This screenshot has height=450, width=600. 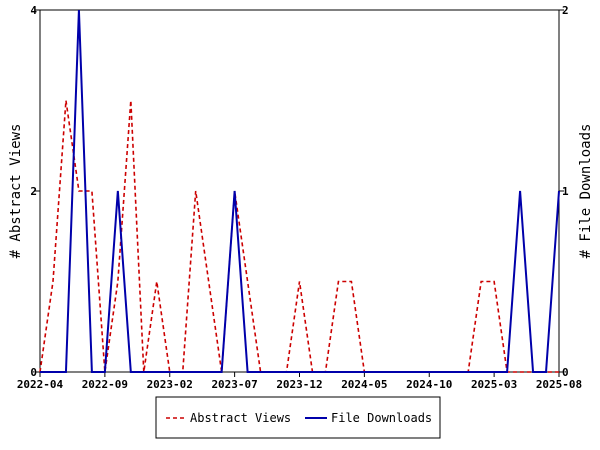 I want to click on legend: Abstract Views File Downloads, so click(x=298, y=417).